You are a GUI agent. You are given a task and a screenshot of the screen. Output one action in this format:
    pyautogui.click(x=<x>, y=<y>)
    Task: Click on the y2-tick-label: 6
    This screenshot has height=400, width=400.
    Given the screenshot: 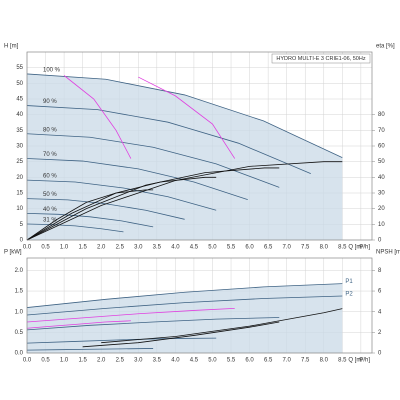 What is the action you would take?
    pyautogui.click(x=380, y=292)
    